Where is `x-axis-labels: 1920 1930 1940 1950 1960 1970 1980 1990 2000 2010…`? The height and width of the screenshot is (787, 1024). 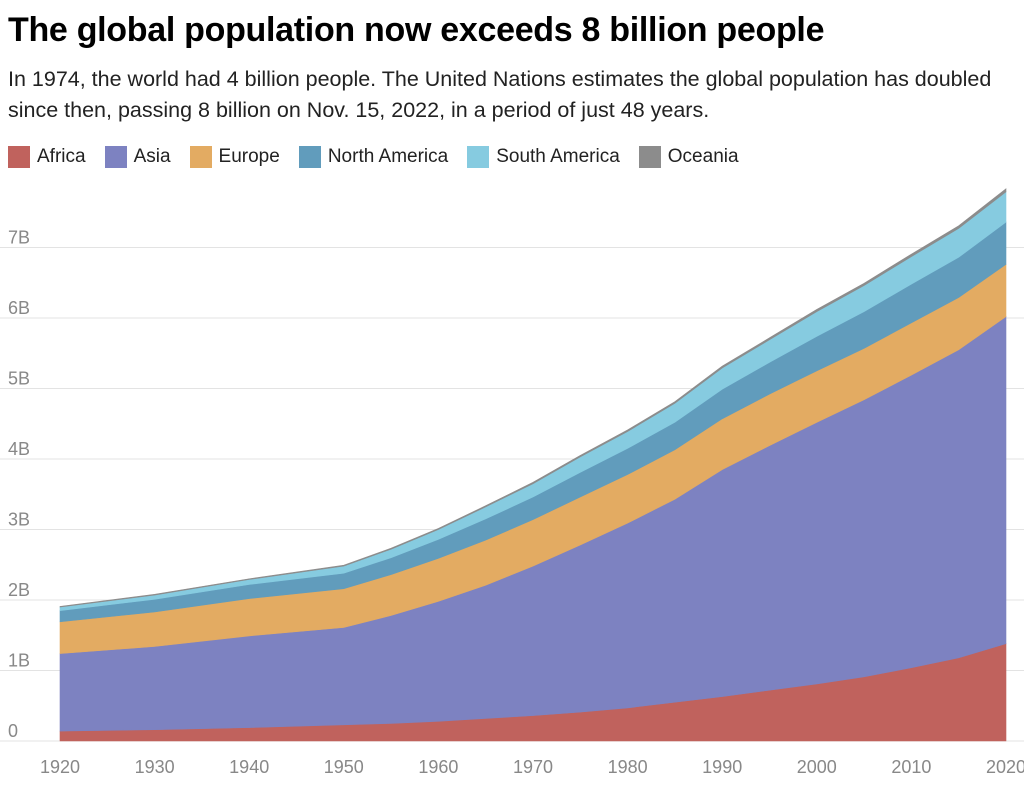 x-axis-labels: 1920 1930 1940 1950 1960 1970 1980 1990 2000 2010… is located at coordinates (532, 767).